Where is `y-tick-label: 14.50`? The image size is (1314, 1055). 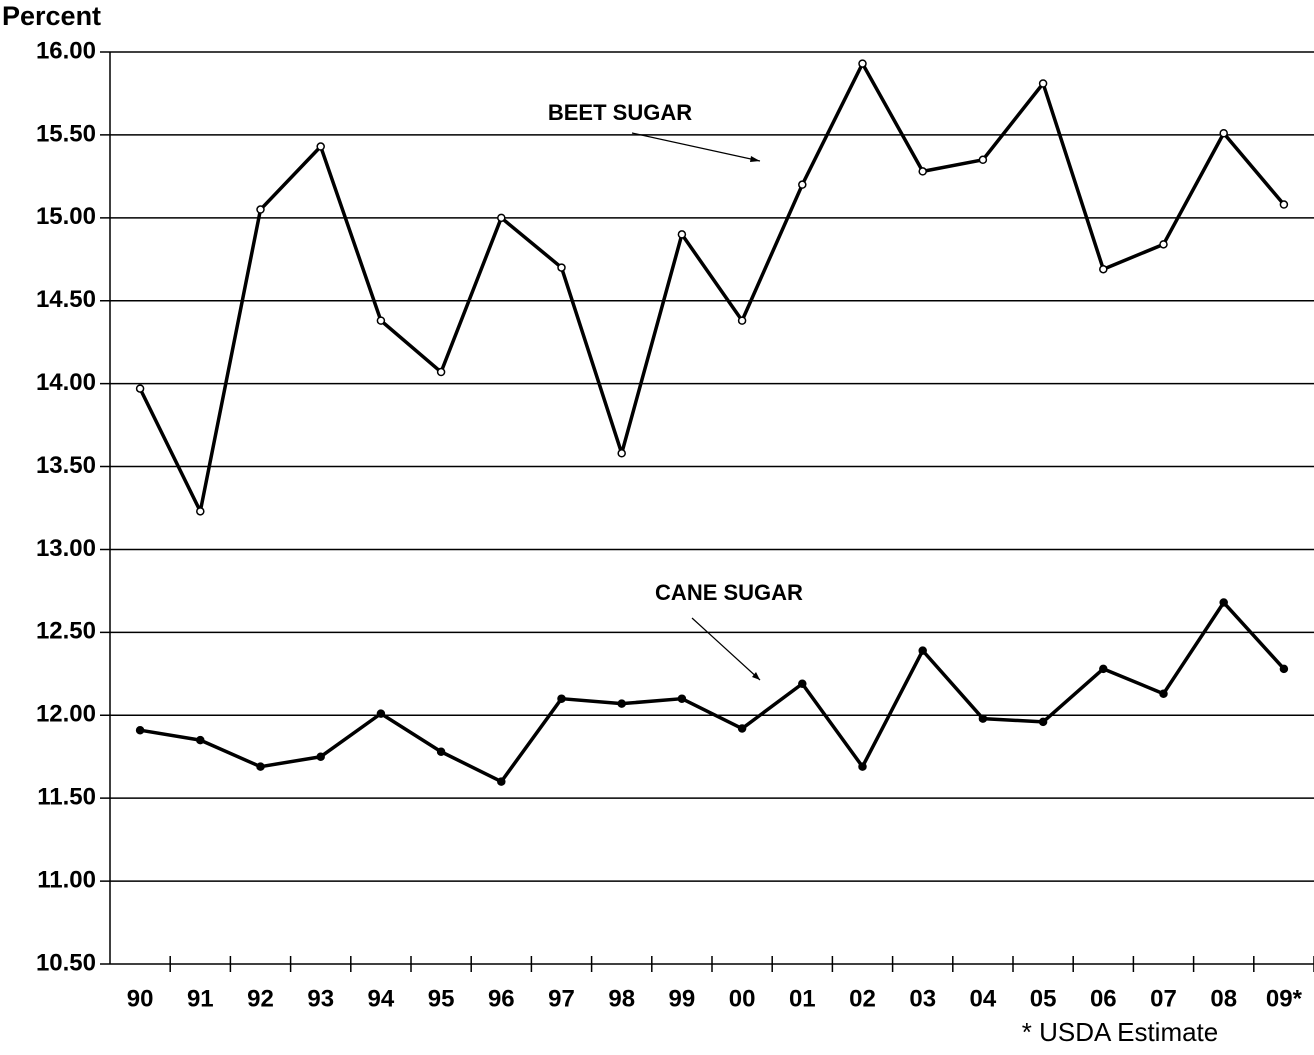
y-tick-label: 14.50 is located at coordinates (66, 299).